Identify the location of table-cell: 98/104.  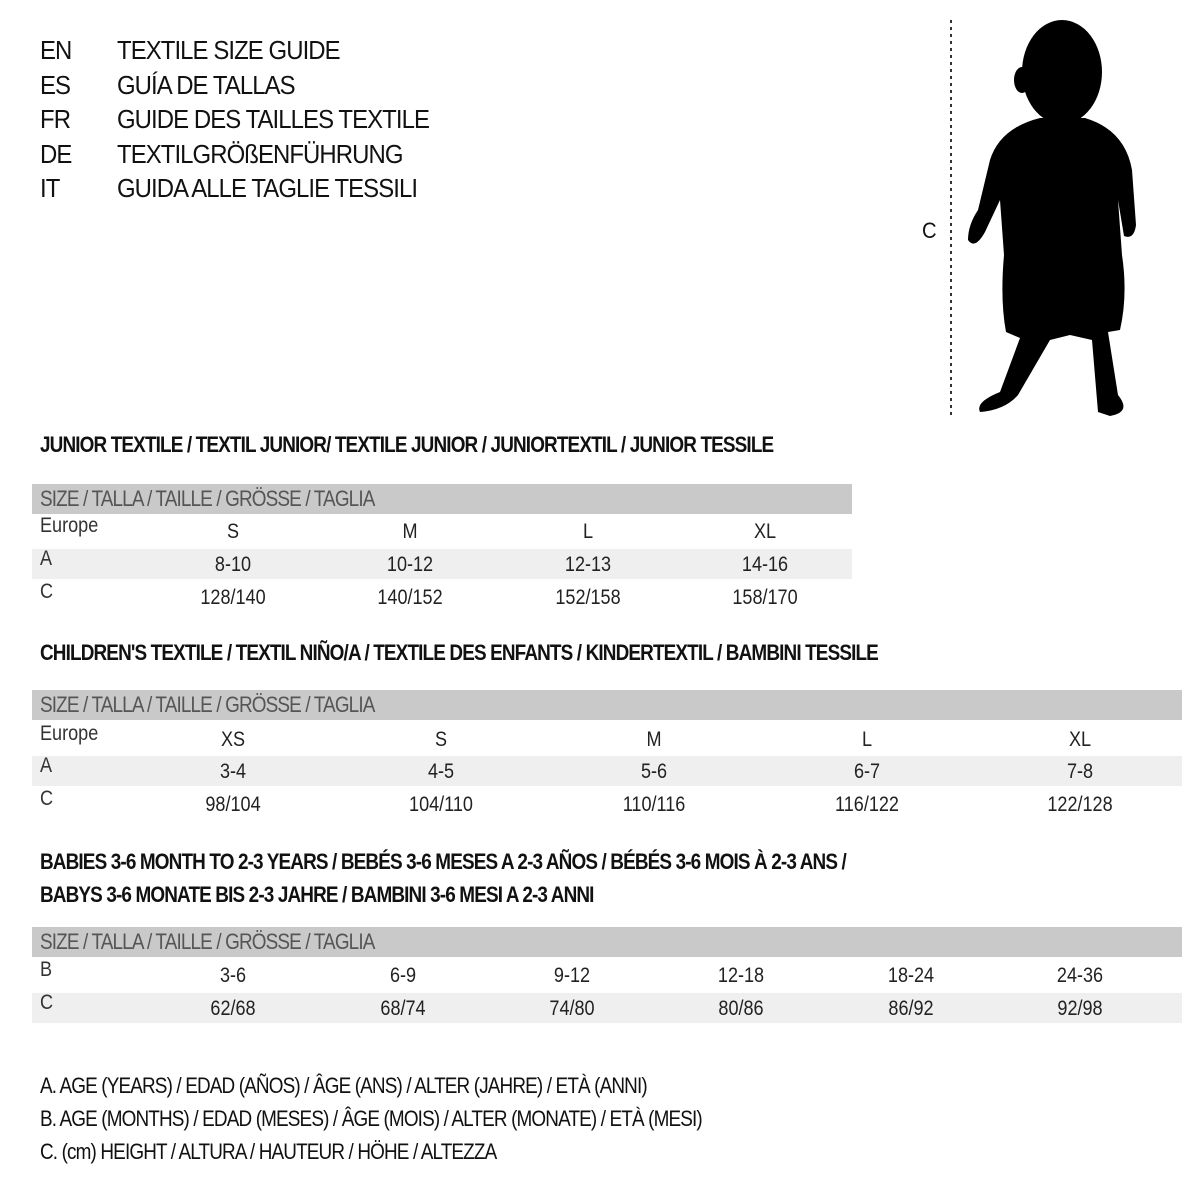
(233, 804).